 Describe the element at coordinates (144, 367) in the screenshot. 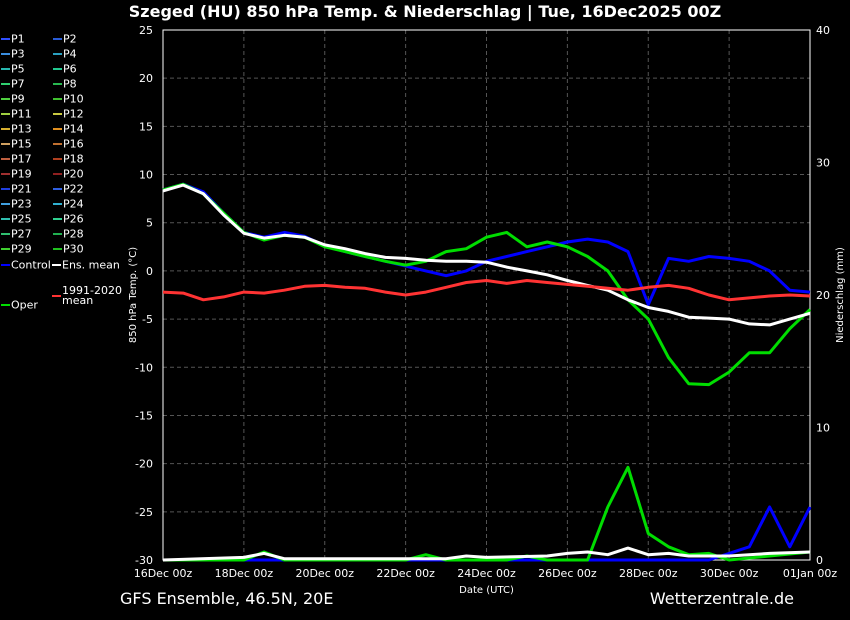

I see `y-tick-label: -10` at that location.